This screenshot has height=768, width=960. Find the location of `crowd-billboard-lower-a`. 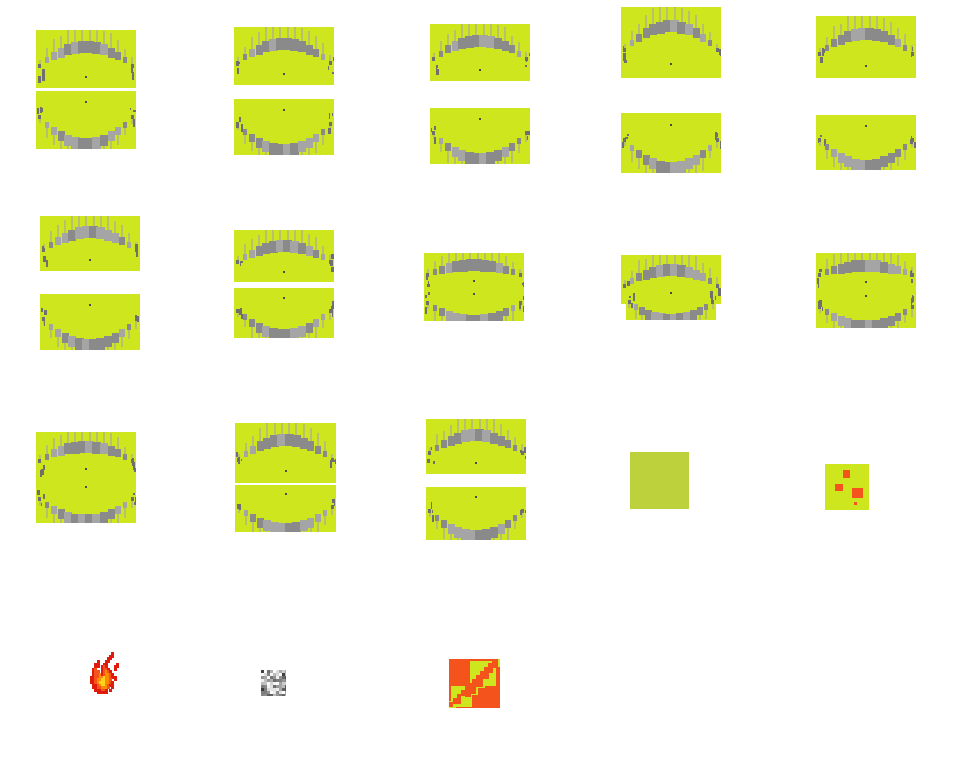

crowd-billboard-lower-a is located at coordinates (86, 120).